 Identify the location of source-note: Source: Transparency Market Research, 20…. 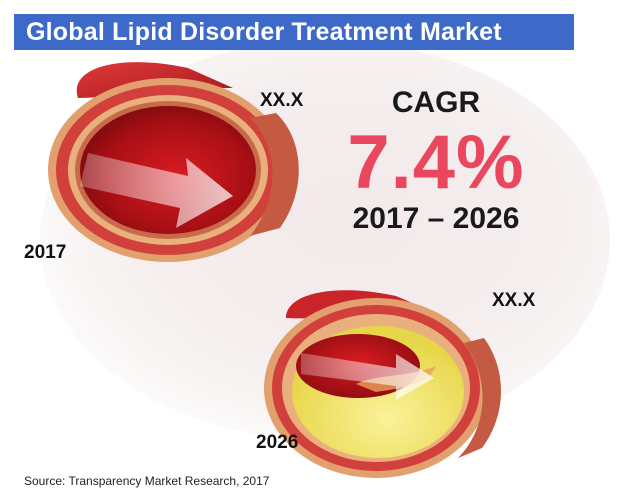
(147, 481).